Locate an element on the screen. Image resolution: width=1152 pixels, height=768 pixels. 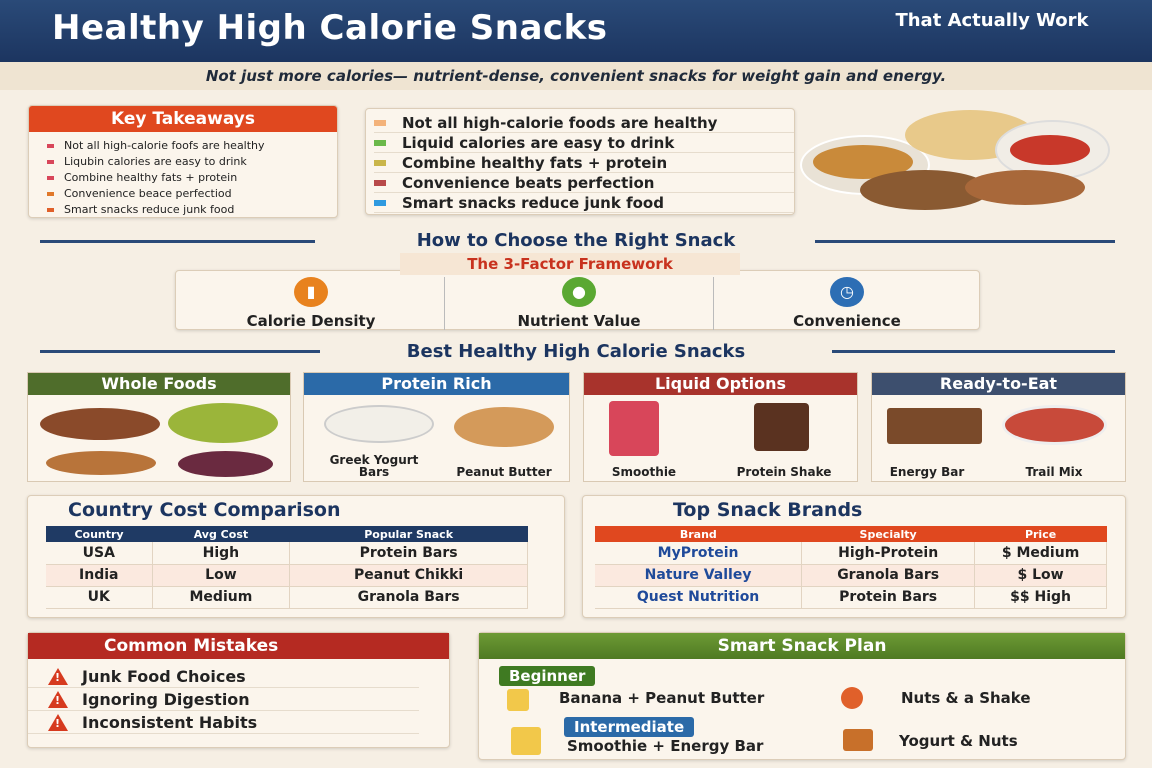
list-item: Convenience beace perfectiod is located at coordinates (192, 194).